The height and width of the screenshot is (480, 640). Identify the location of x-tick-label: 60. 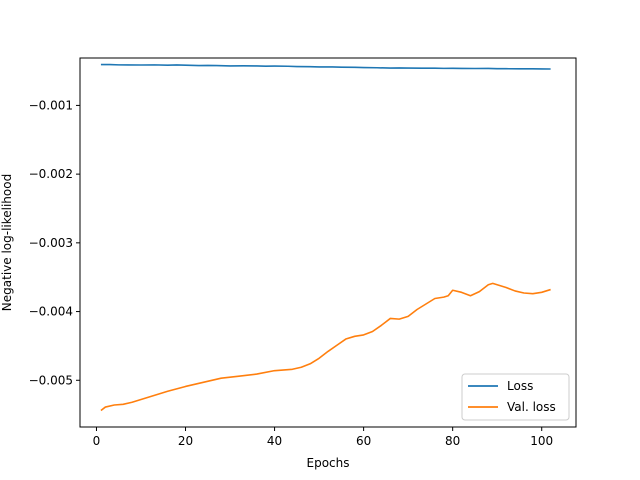
(363, 441).